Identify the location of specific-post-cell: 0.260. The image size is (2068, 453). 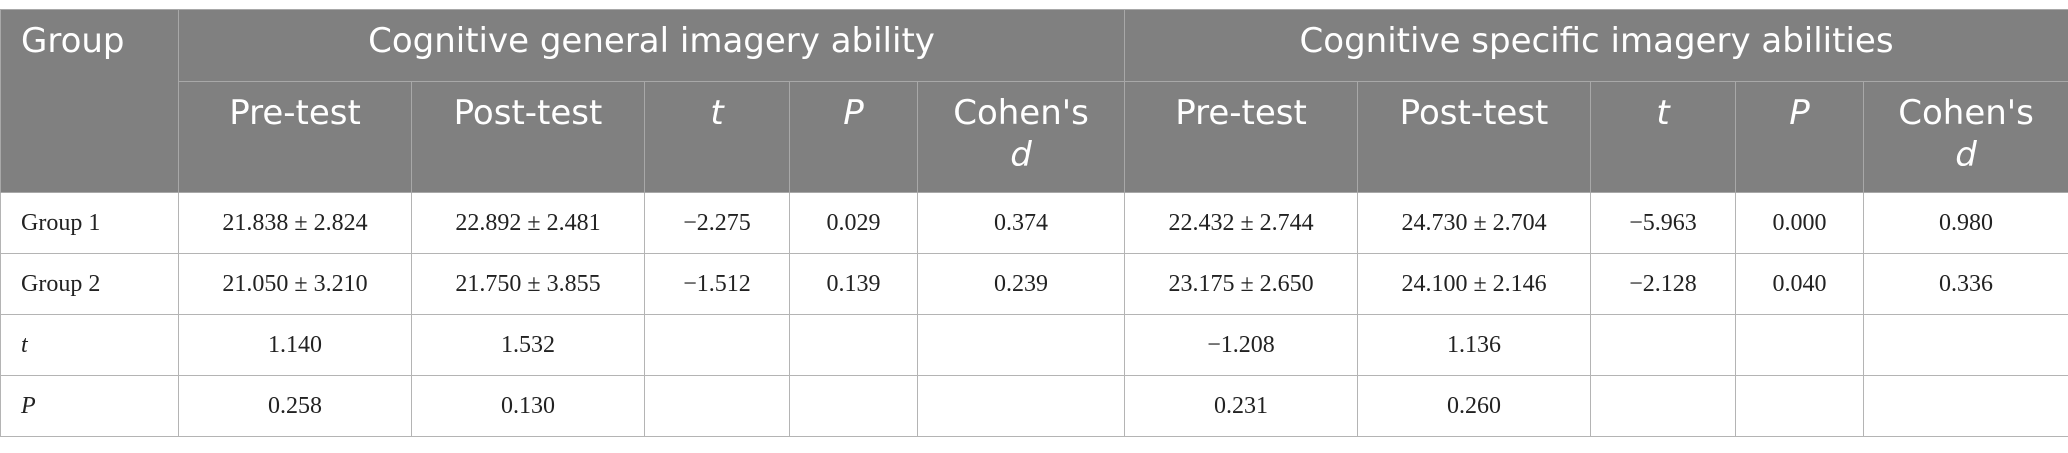
(1474, 406).